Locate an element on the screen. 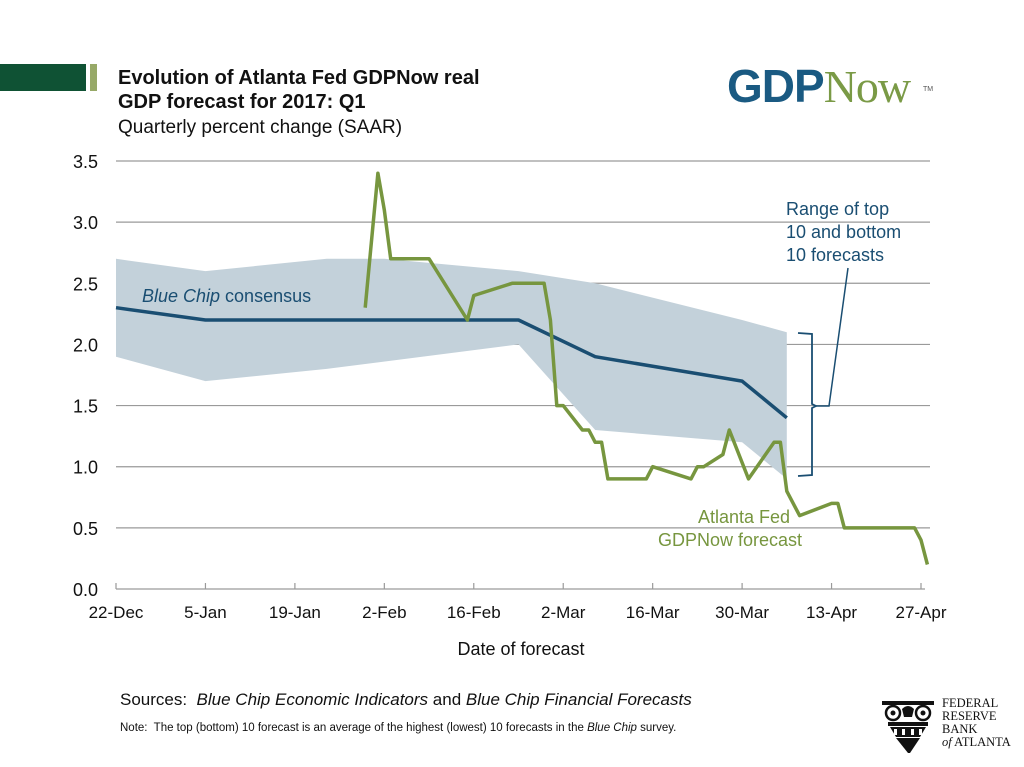  gdpnow-label-line1: Atlanta Fed is located at coordinates (744, 517).